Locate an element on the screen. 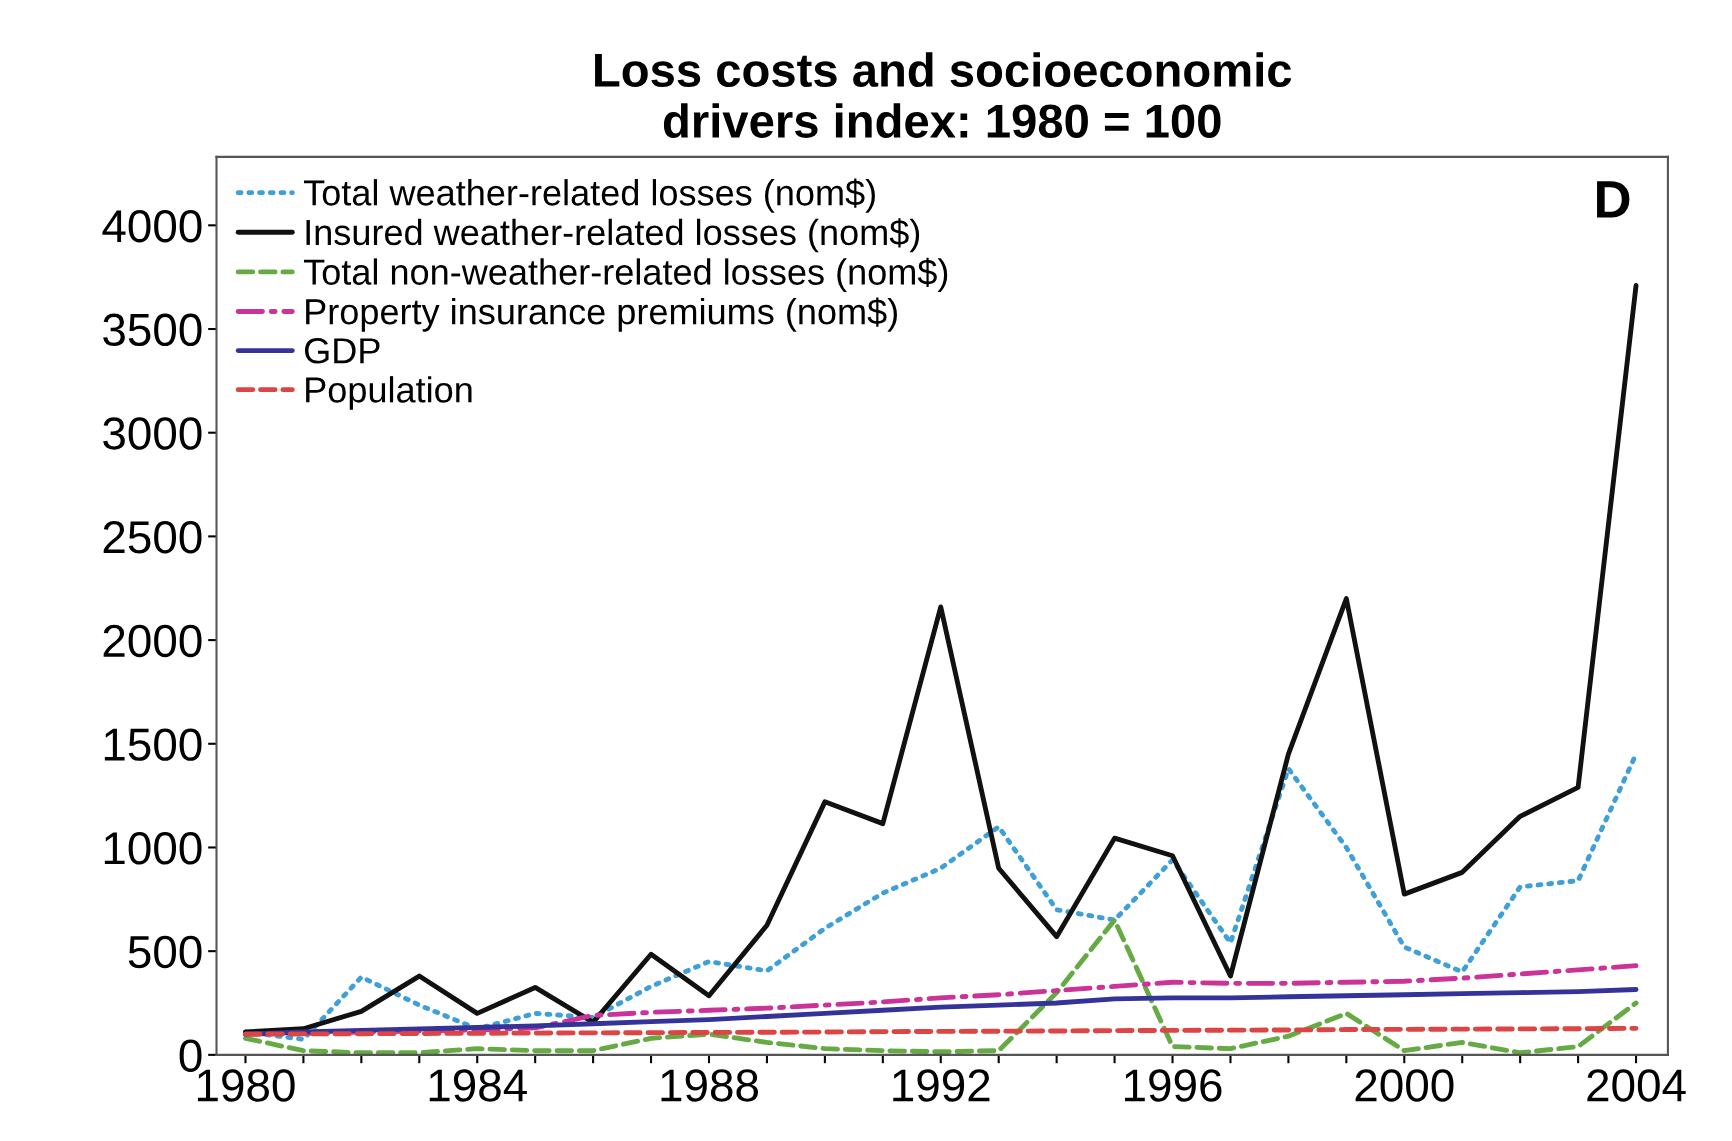  legend-label: Total weather-related losses (nom$) is located at coordinates (589, 195).